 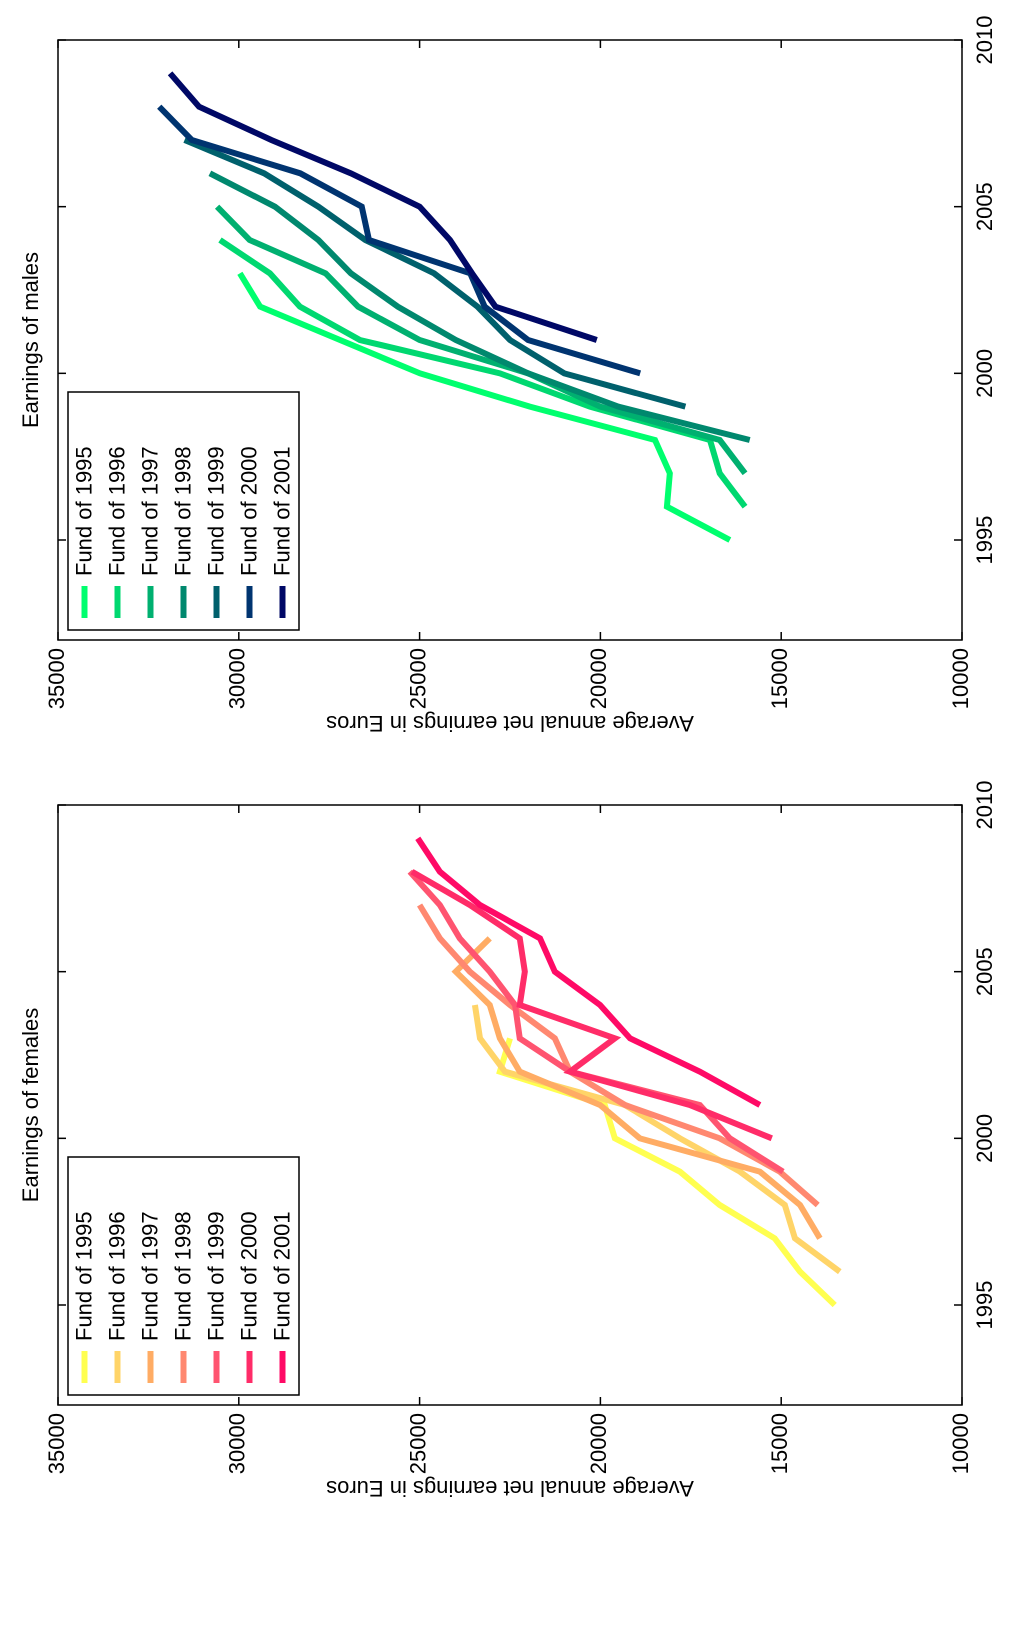 What do you see at coordinates (30, 340) in the screenshot?
I see `chart-title: Earnings of males` at bounding box center [30, 340].